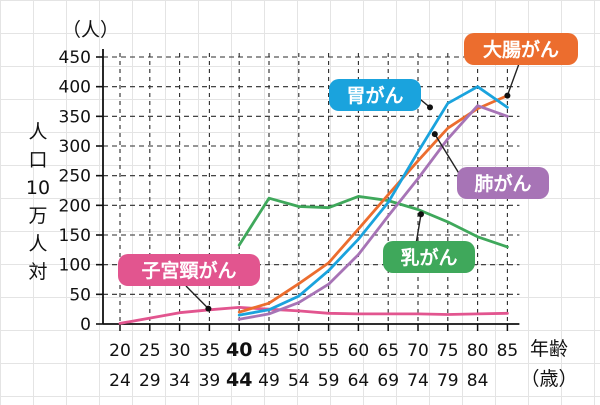  I want to click on series-label: 乳がん, so click(428, 257).